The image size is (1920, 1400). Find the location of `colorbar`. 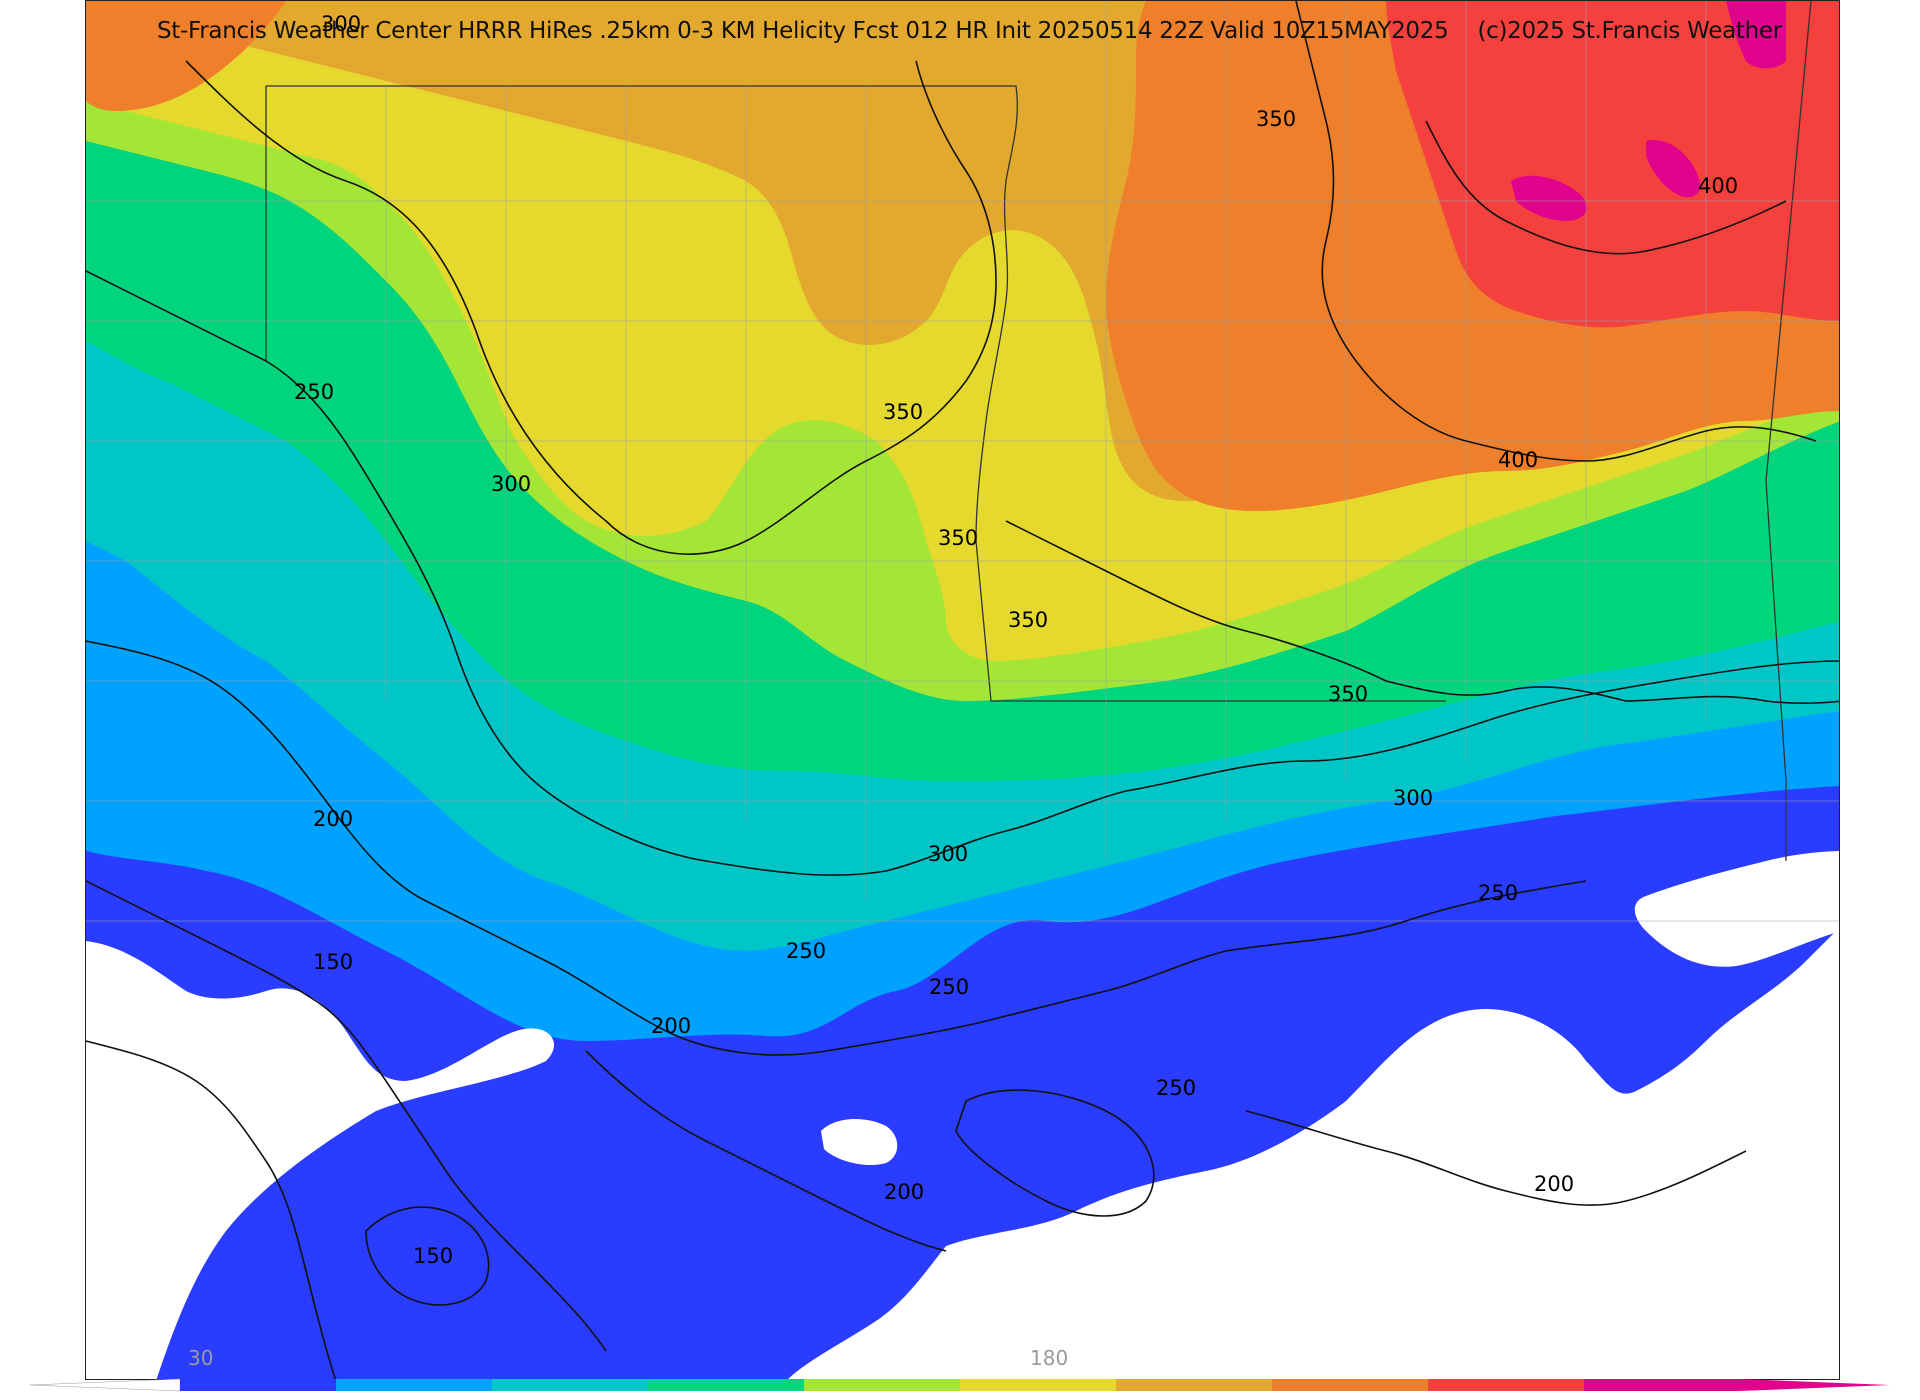

colorbar is located at coordinates (960, 1385).